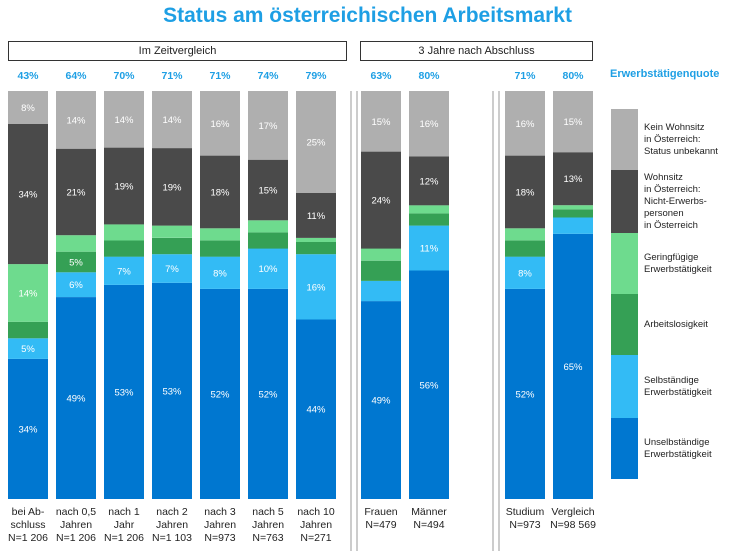  Describe the element at coordinates (572, 512) in the screenshot. I see `category-label: Vergleich` at that location.